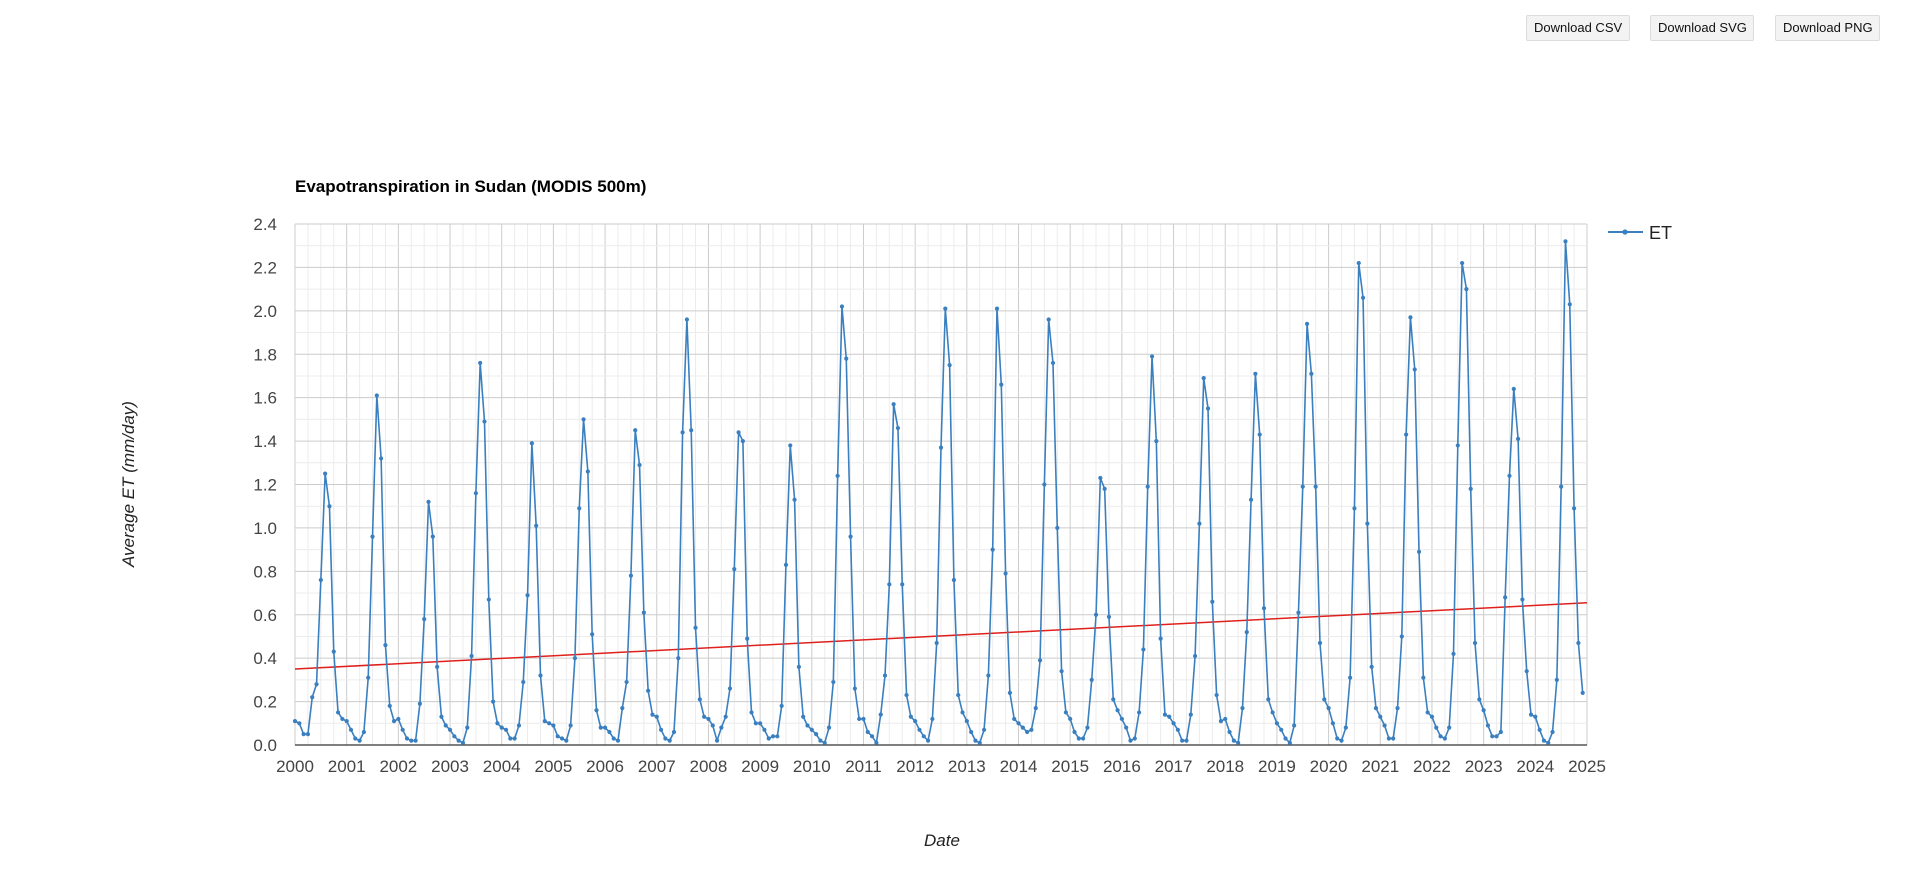 The height and width of the screenshot is (871, 1905). I want to click on x-tick-label: 2017, so click(1174, 766).